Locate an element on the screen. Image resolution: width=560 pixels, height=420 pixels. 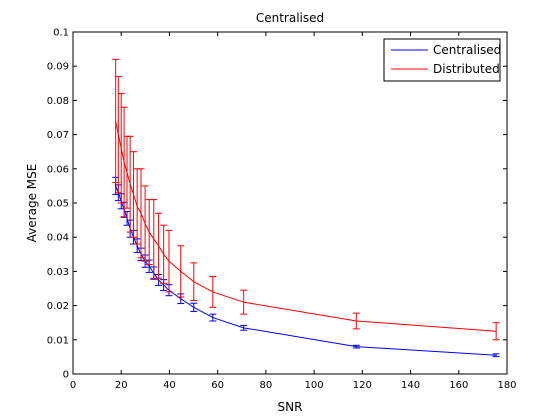
x-tick-label: 180 is located at coordinates (506, 385).